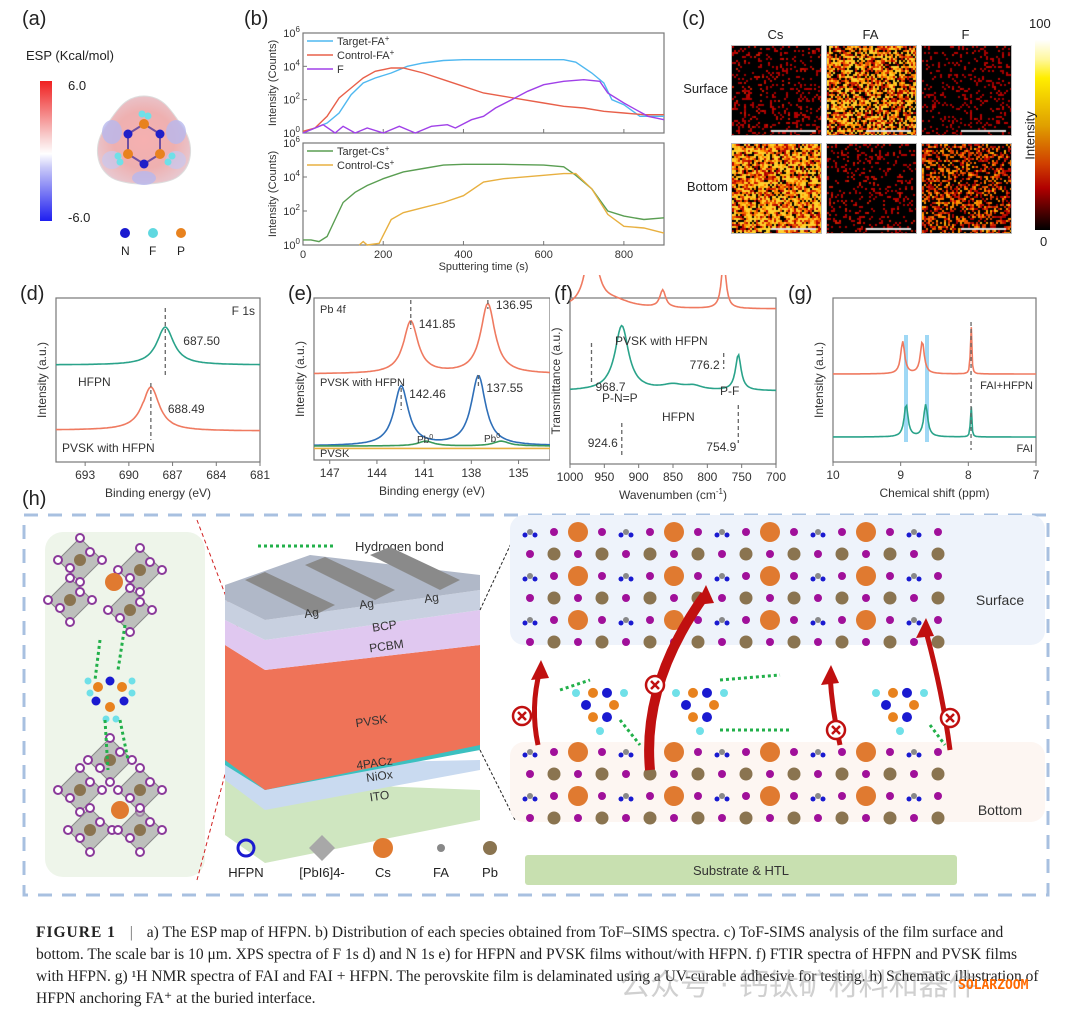 This screenshot has width=1080, height=1018. Describe the element at coordinates (46, 151) in the screenshot. I see `esp-colorbar` at that location.